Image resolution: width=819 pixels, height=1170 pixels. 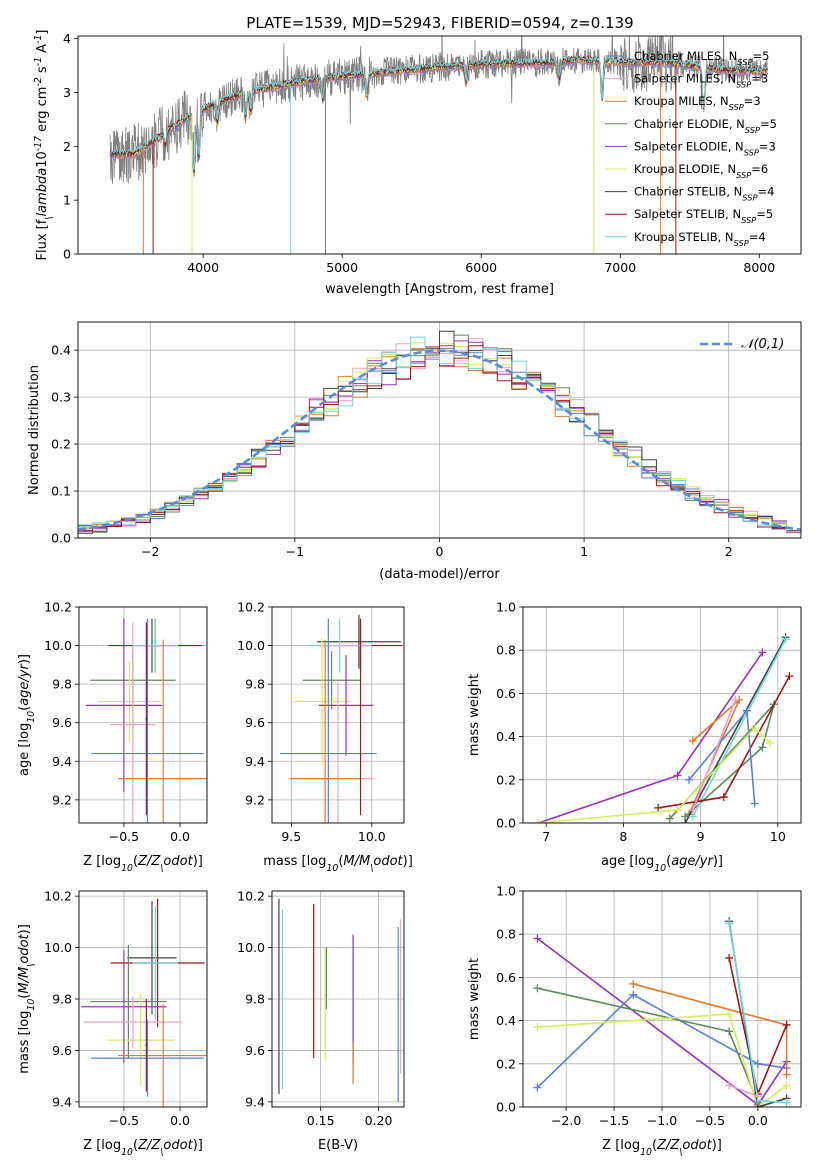 I want to click on label-part: −0.5, so click(x=710, y=1120).